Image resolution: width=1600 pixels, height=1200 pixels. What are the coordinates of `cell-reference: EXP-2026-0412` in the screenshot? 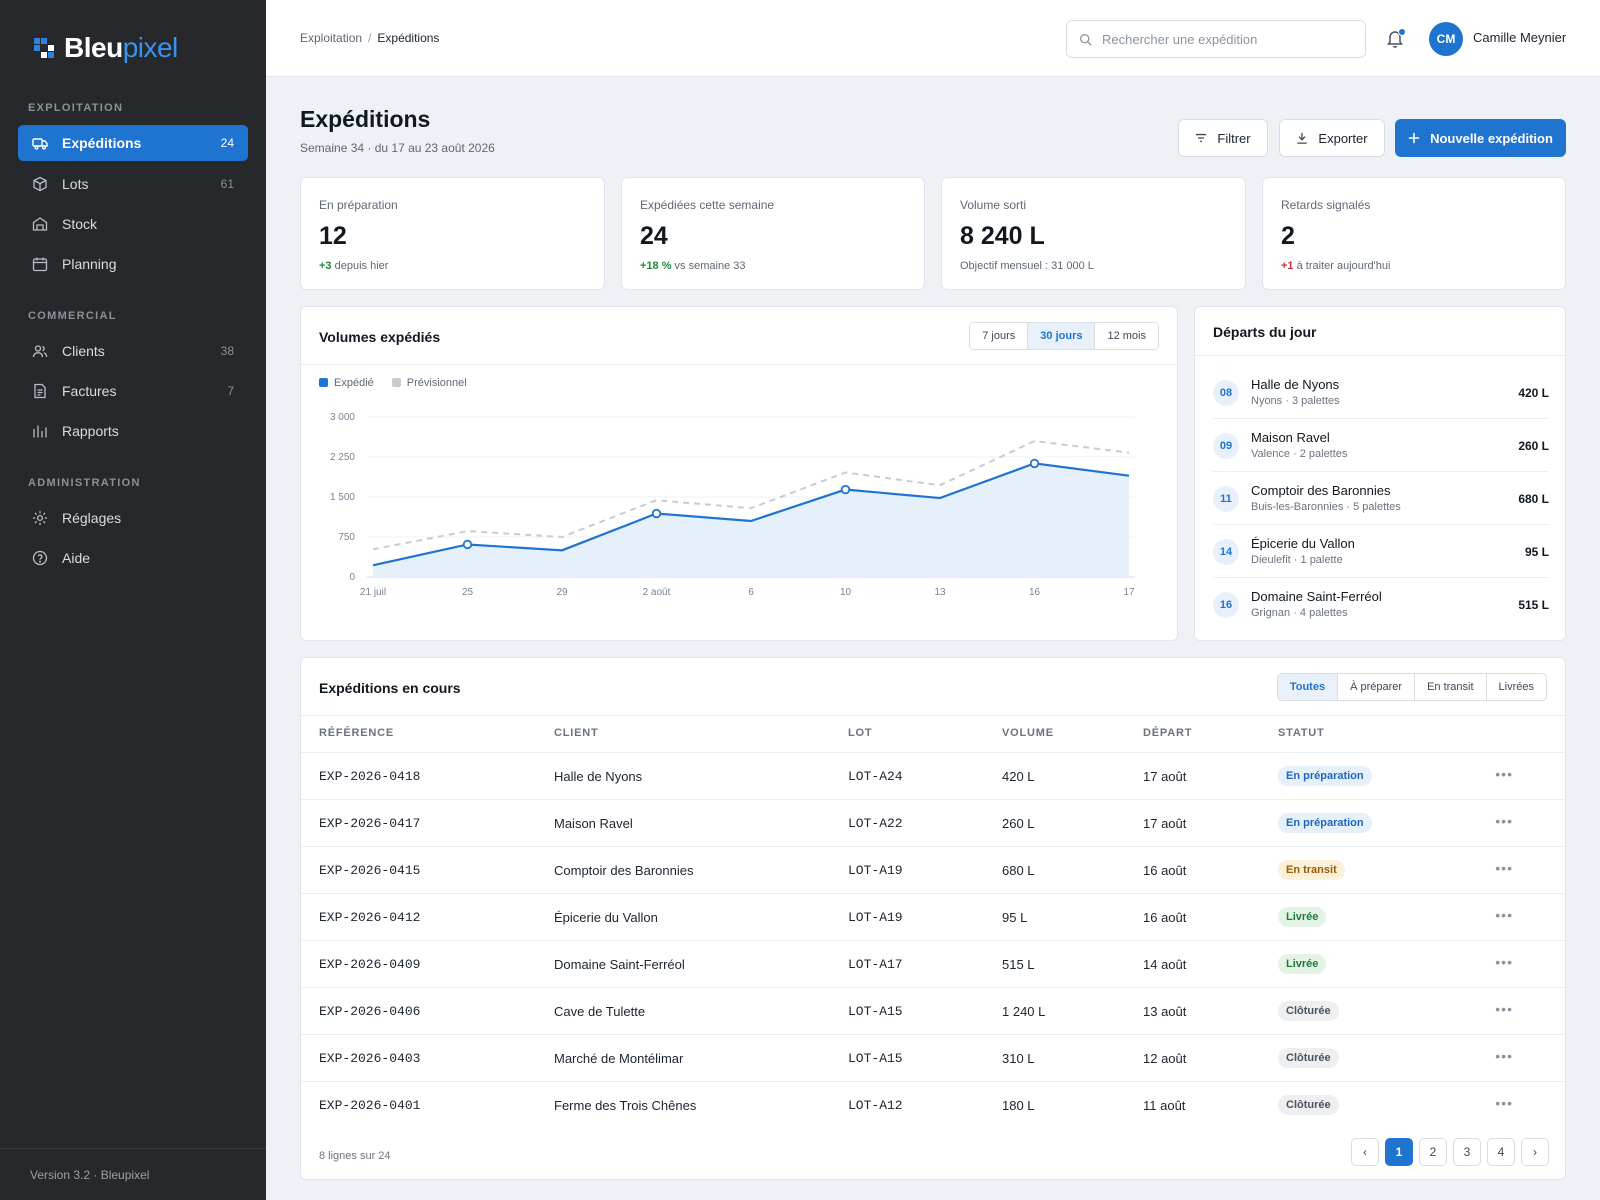 It's located at (370, 917).